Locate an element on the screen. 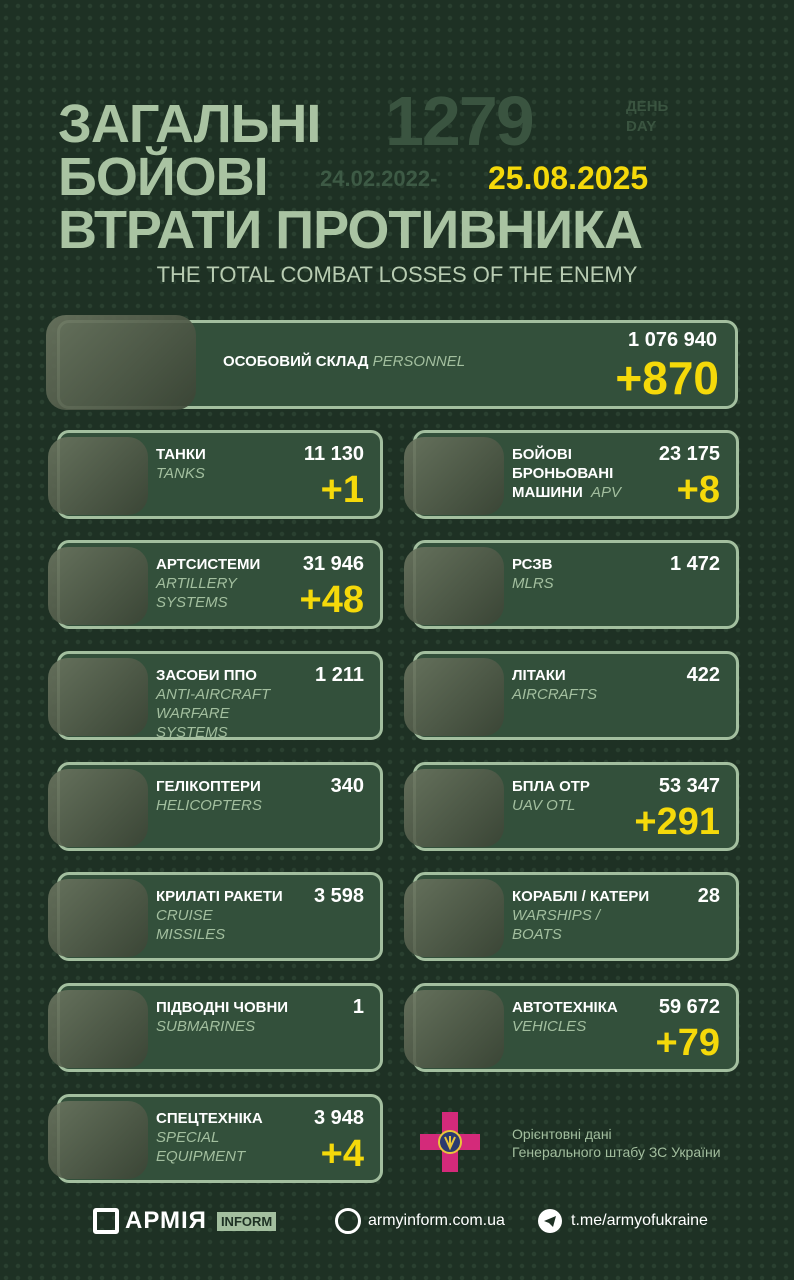  logo-emblem-icon is located at coordinates (106, 1221).